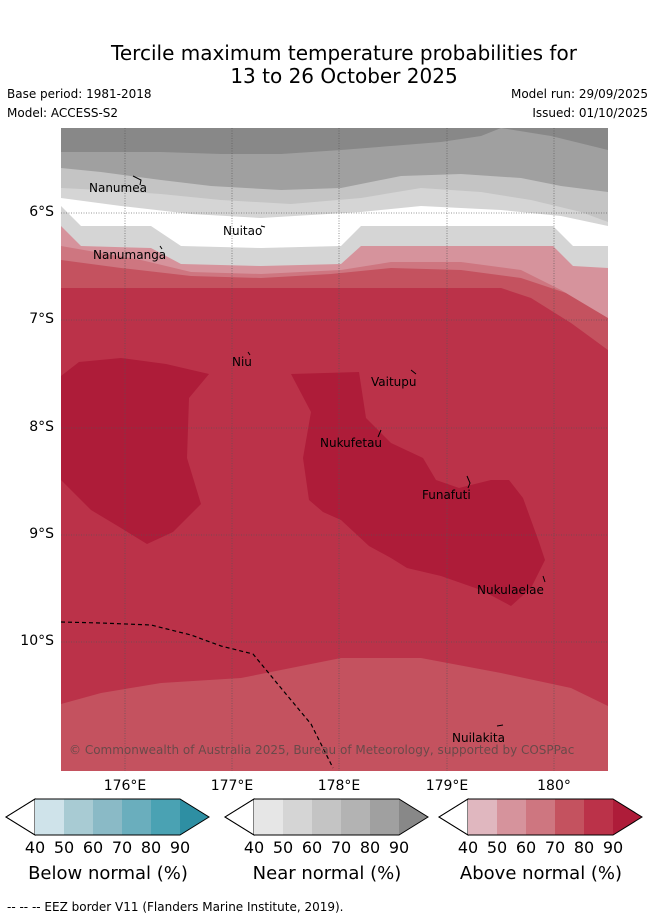  I want to click on cb1-tick-90: 90, so click(180, 847).